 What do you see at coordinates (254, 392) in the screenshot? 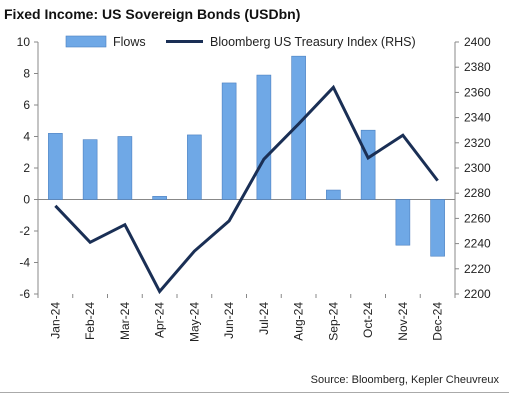
I see `bottom-divider` at bounding box center [254, 392].